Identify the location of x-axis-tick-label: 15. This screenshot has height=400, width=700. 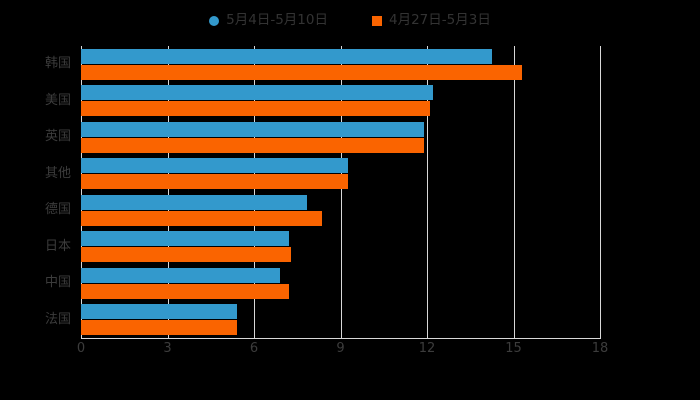
(513, 348).